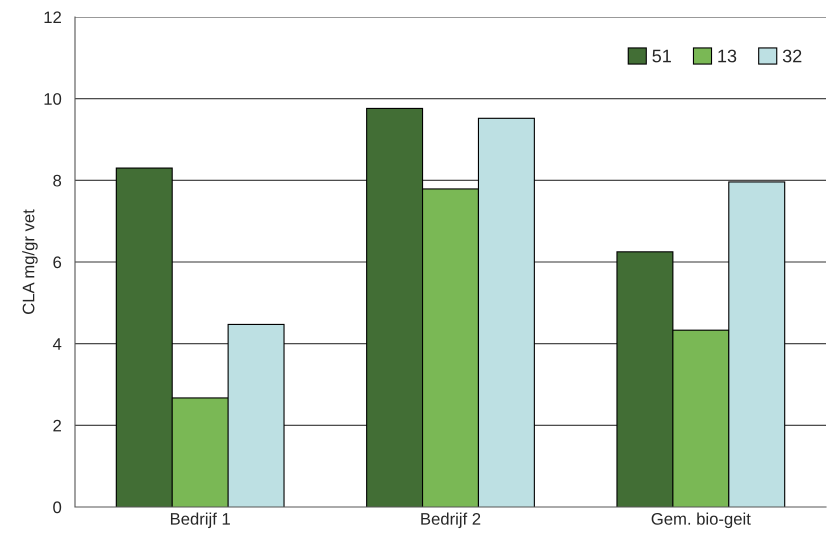 This screenshot has height=547, width=828. I want to click on y-axis-title: CLA mg/gr vet, so click(30, 261).